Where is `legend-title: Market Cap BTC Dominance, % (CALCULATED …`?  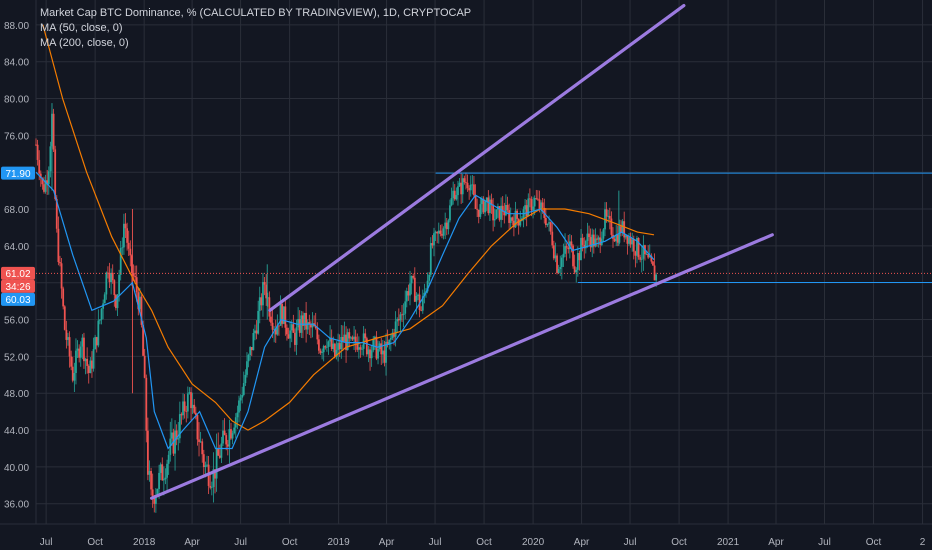
legend-title: Market Cap BTC Dominance, % (CALCULATED … is located at coordinates (256, 13).